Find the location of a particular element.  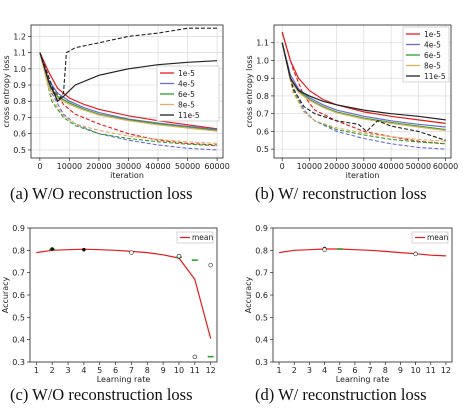

y-tick-label: 1.0 is located at coordinates (262, 60).